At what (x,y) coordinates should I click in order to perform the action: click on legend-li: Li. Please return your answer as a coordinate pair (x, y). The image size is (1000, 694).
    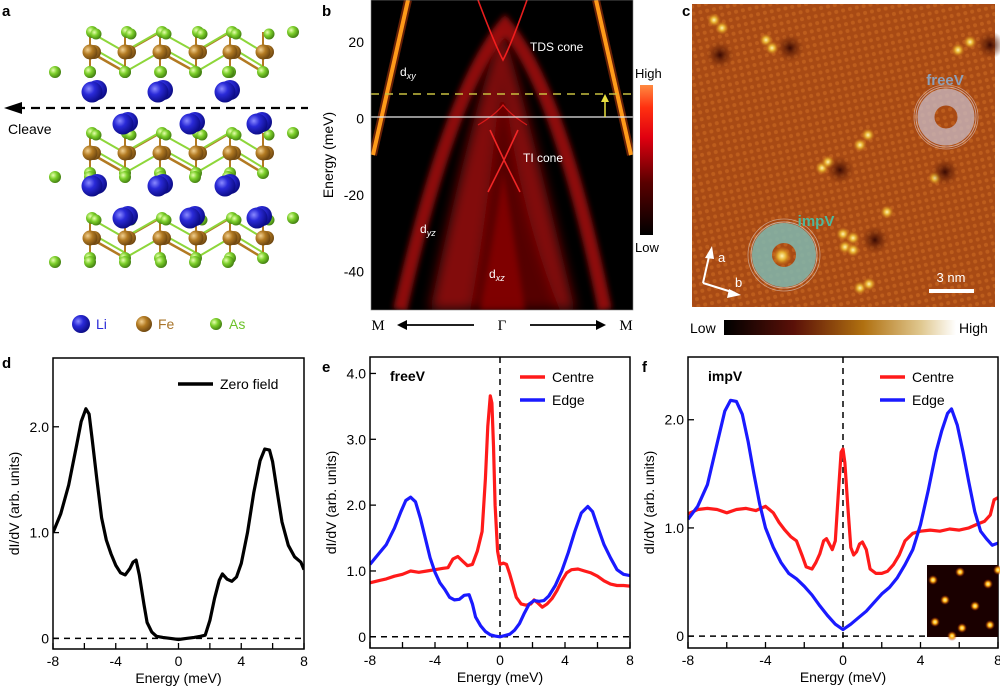
    Looking at the image, I should click on (89, 324).